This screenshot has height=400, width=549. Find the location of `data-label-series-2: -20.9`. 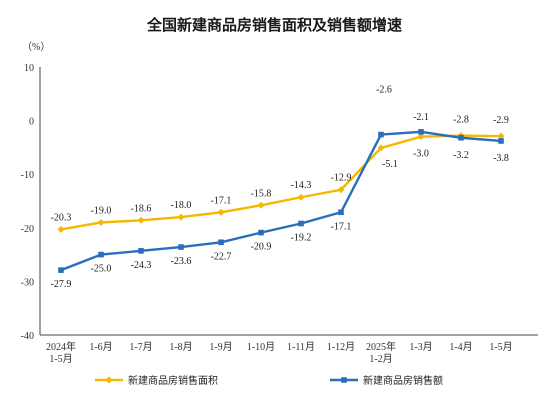

data-label-series-2: -20.9 is located at coordinates (261, 247).